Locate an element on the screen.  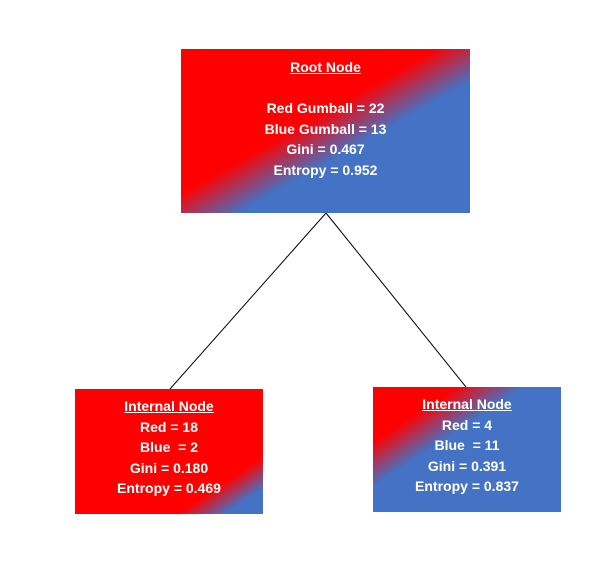
left-gini: Gini = 0.180 is located at coordinates (169, 467).